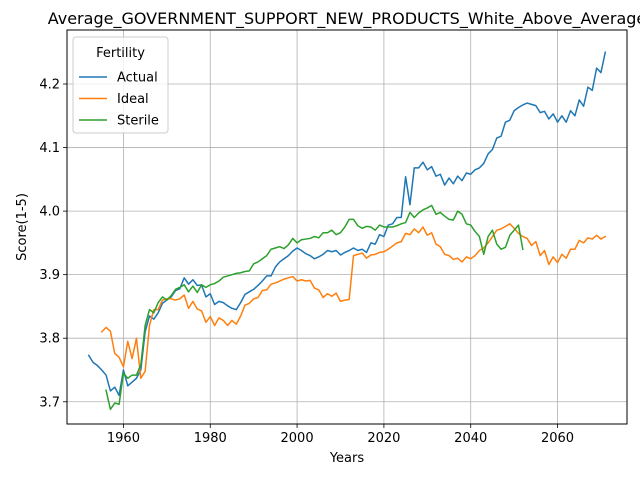 This screenshot has height=480, width=640. I want to click on legend-entries: Actual Ideal Sterile, so click(119, 100).